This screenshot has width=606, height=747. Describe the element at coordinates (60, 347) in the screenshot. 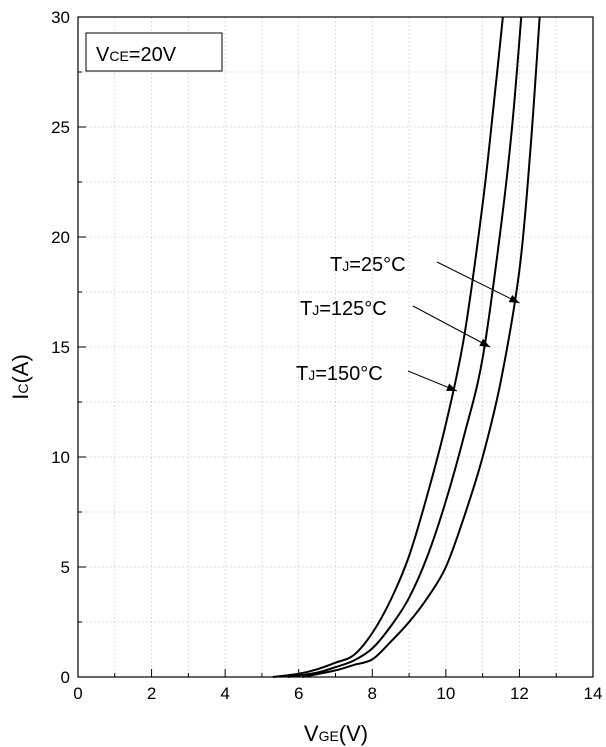

I see `y-tick-label: 15` at that location.